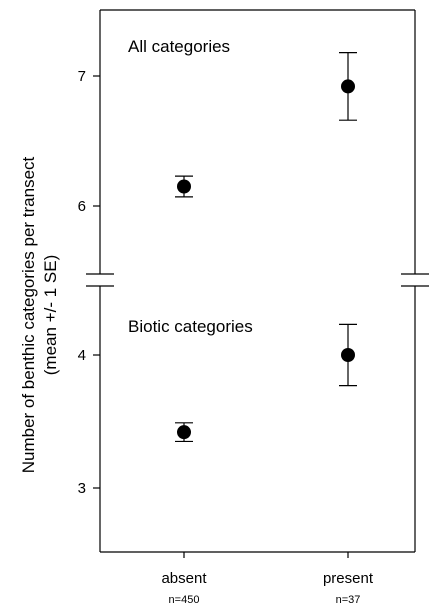  What do you see at coordinates (184, 578) in the screenshot?
I see `x-tick-label: absent` at bounding box center [184, 578].